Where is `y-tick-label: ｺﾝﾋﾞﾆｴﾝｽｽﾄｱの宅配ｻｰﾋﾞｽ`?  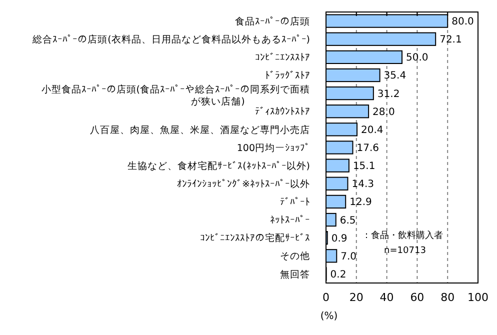 y-tick-label: ｺﾝﾋﾞﾆｴﾝｽｽﾄｱの宅配ｻｰﾋﾞｽ is located at coordinates (255, 238).